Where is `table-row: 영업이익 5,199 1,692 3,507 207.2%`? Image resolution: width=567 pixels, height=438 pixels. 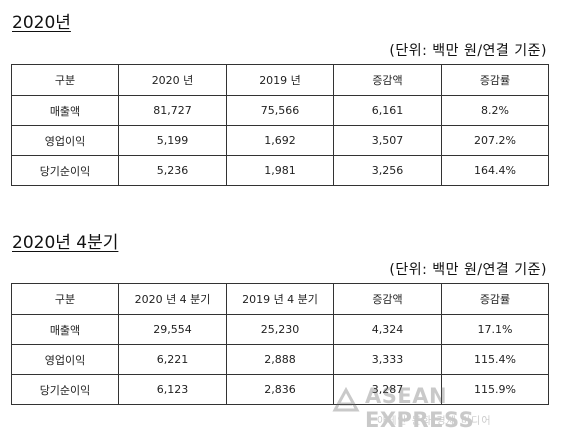
table-row: 영업이익 5,199 1,692 3,507 207.2% is located at coordinates (280, 140).